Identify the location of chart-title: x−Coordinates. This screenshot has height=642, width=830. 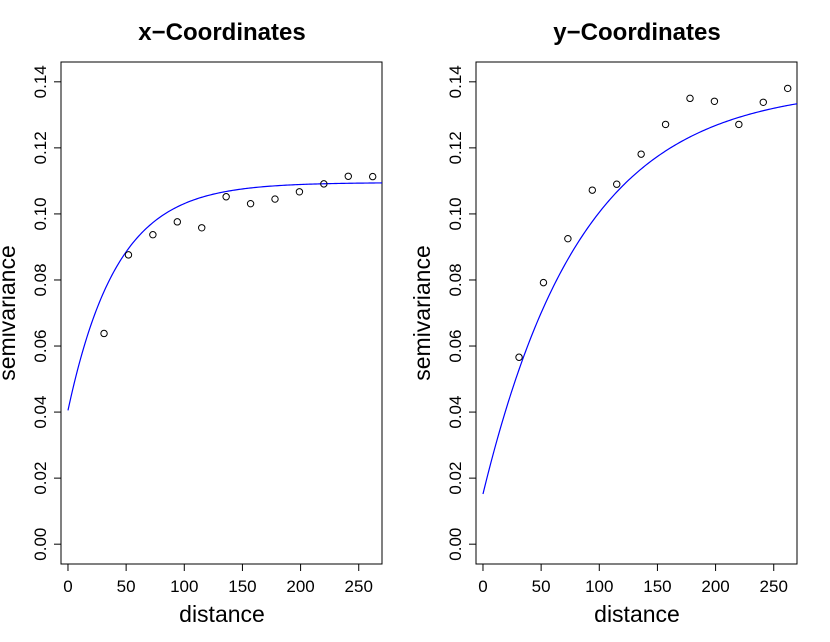
(221, 32).